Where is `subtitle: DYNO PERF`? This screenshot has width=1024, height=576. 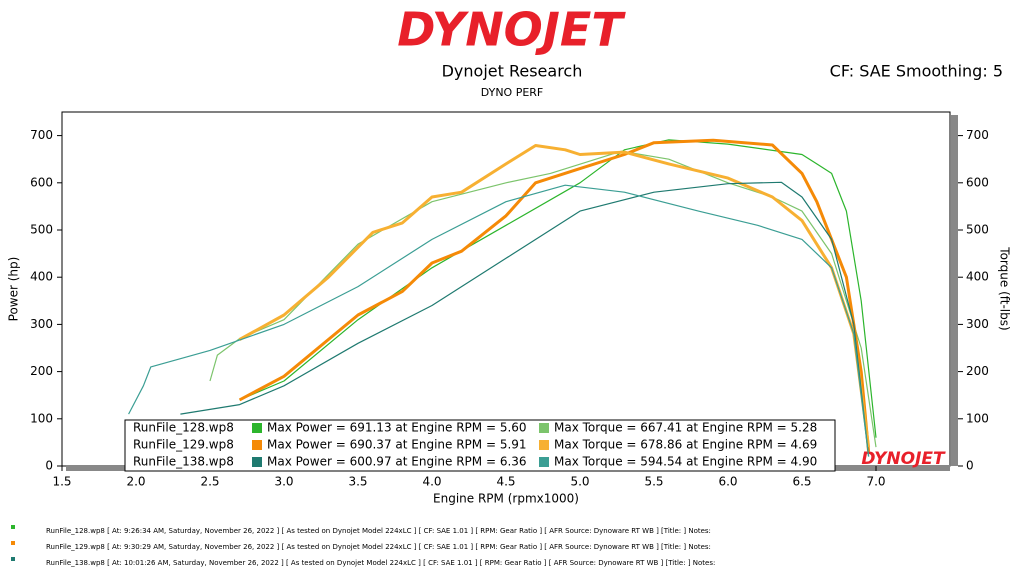 subtitle: DYNO PERF is located at coordinates (512, 92).